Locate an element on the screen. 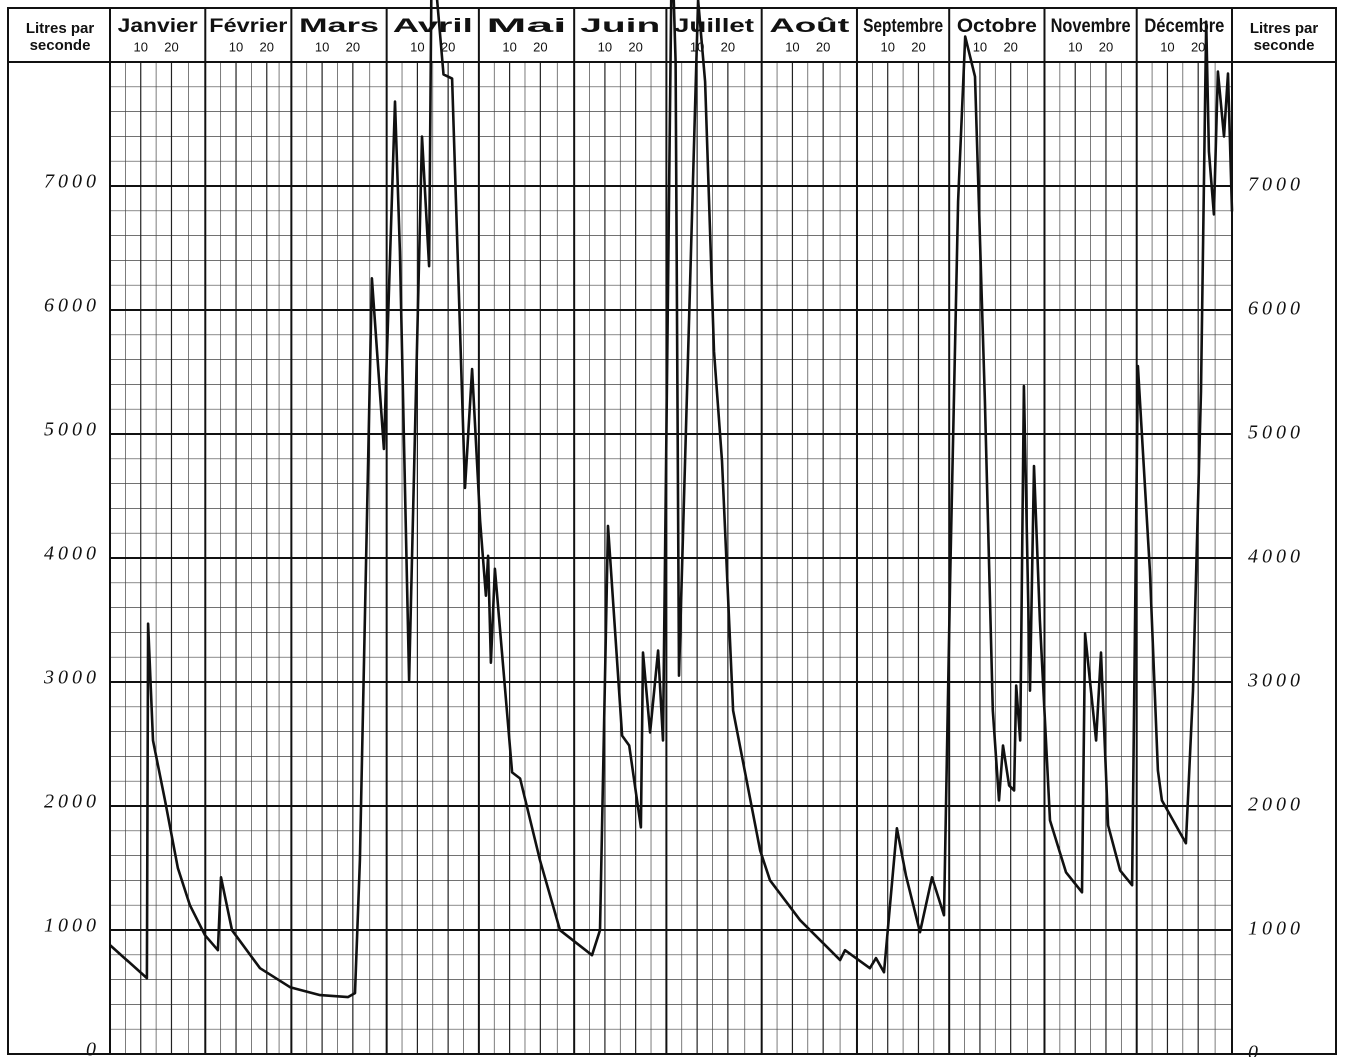 The width and height of the screenshot is (1346, 1057). y-tick-label: 1000 is located at coordinates (72, 926).